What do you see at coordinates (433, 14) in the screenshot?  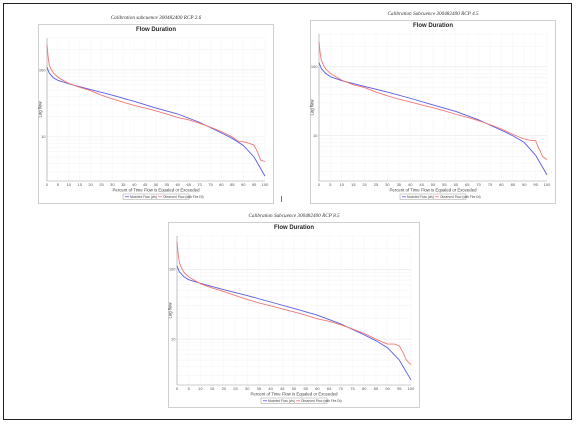 I see `chart-caption: Calibration Subcuence 300482400 RCP 4.5` at bounding box center [433, 14].